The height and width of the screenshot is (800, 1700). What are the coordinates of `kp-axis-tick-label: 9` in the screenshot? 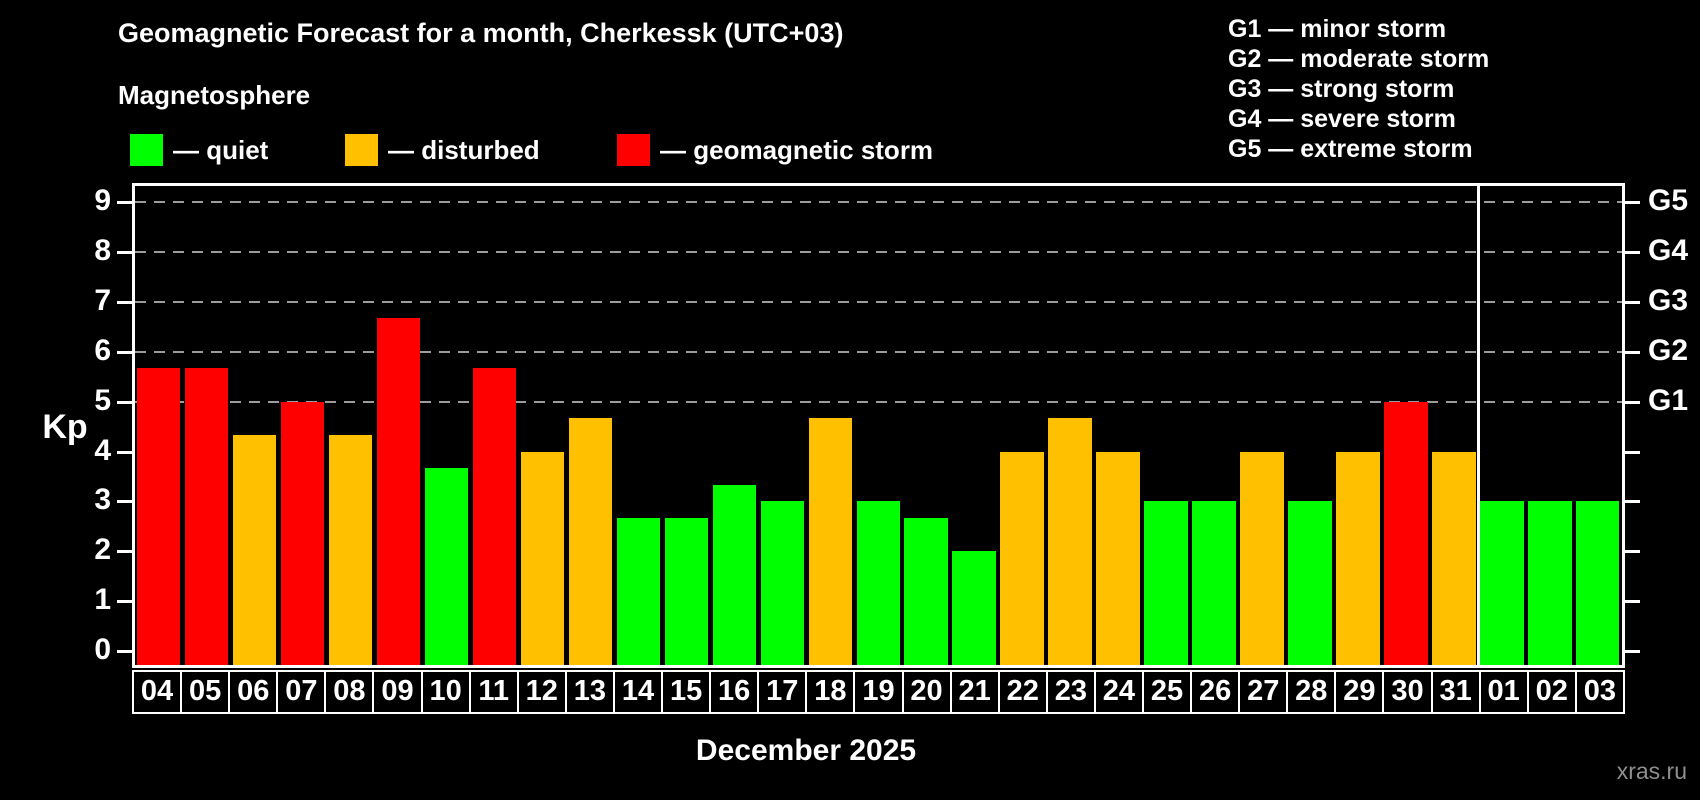 It's located at (102, 201).